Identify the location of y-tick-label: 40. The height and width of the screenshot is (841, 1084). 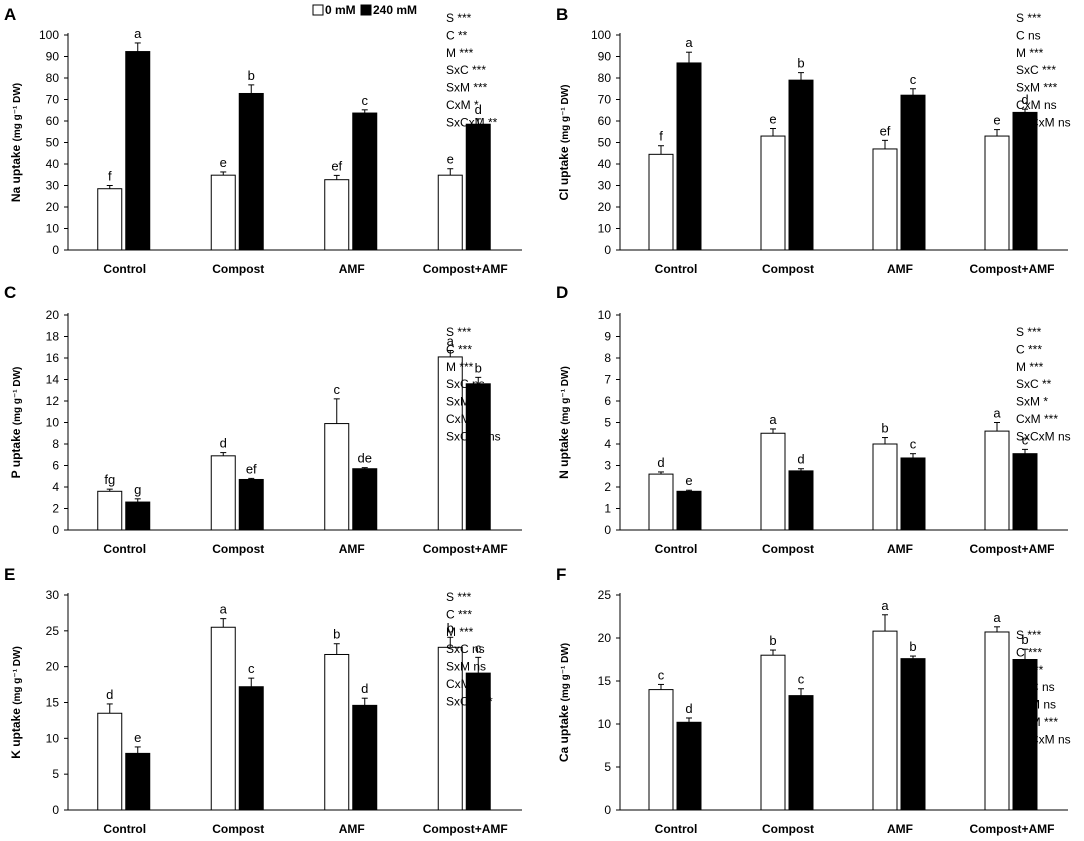
(53, 164).